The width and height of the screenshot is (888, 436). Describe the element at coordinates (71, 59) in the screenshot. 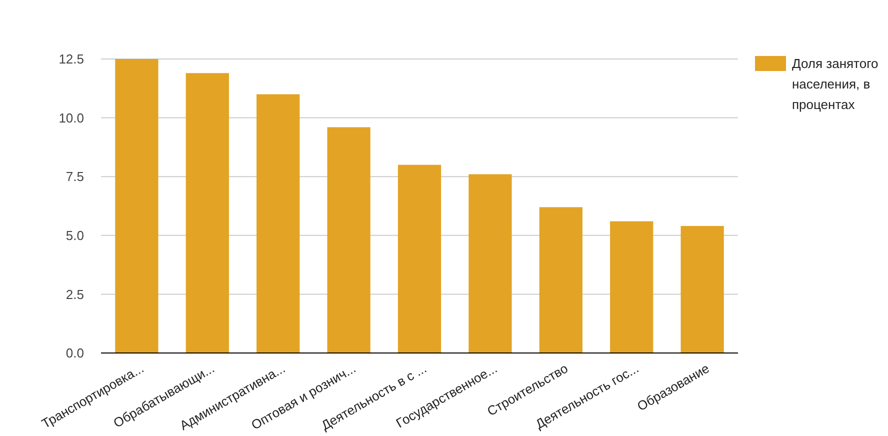

I see `y-tick-label: 12.5` at that location.